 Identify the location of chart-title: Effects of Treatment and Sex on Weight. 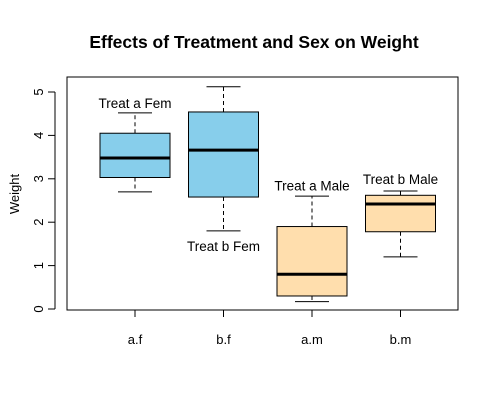
(253, 42).